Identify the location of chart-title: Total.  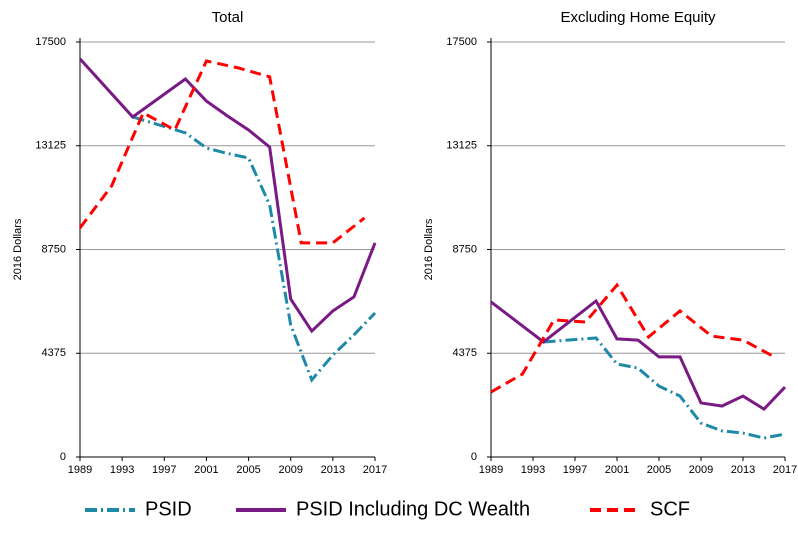
(228, 17).